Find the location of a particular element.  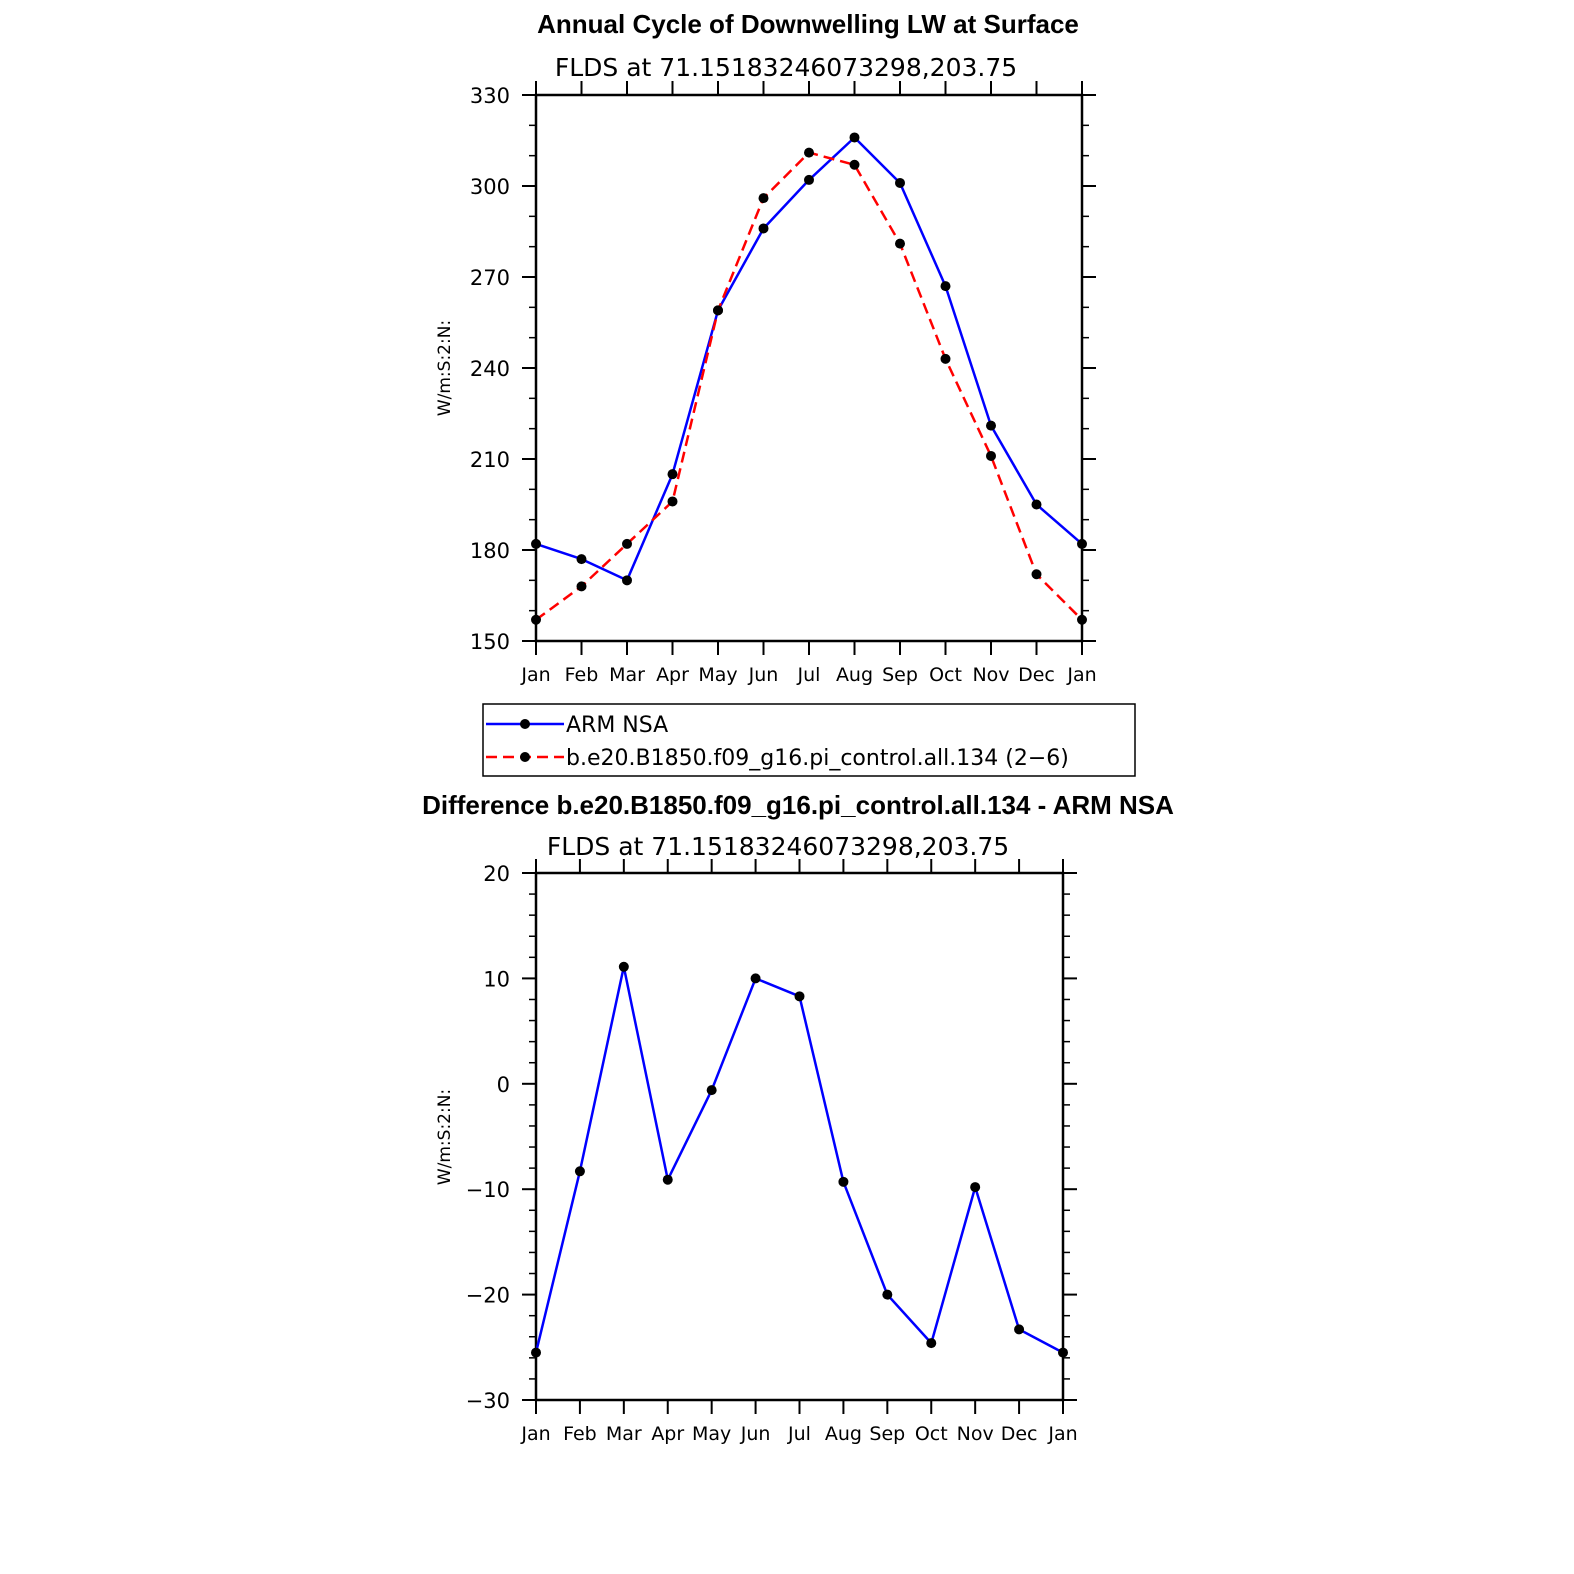

chart1-x-tick-label: Nov is located at coordinates (990, 675).